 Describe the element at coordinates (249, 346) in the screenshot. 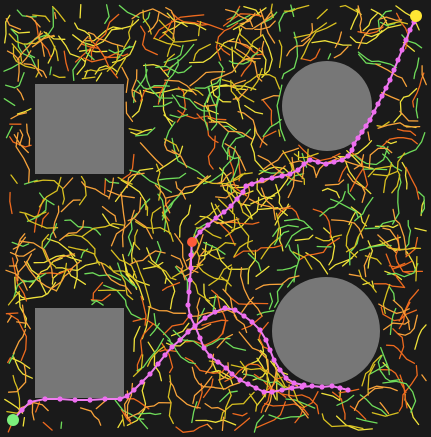

I see `path-branch-middle` at that location.